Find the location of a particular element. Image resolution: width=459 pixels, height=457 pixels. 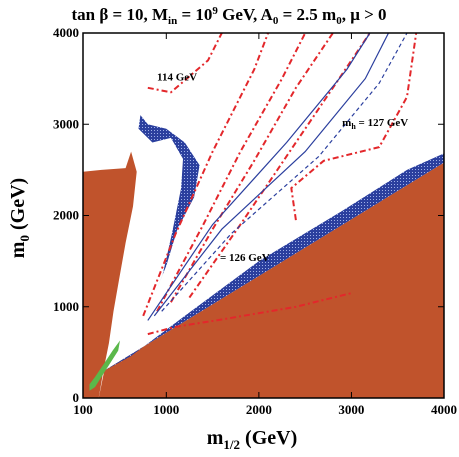

annotation-1: 114 GeV is located at coordinates (177, 77).